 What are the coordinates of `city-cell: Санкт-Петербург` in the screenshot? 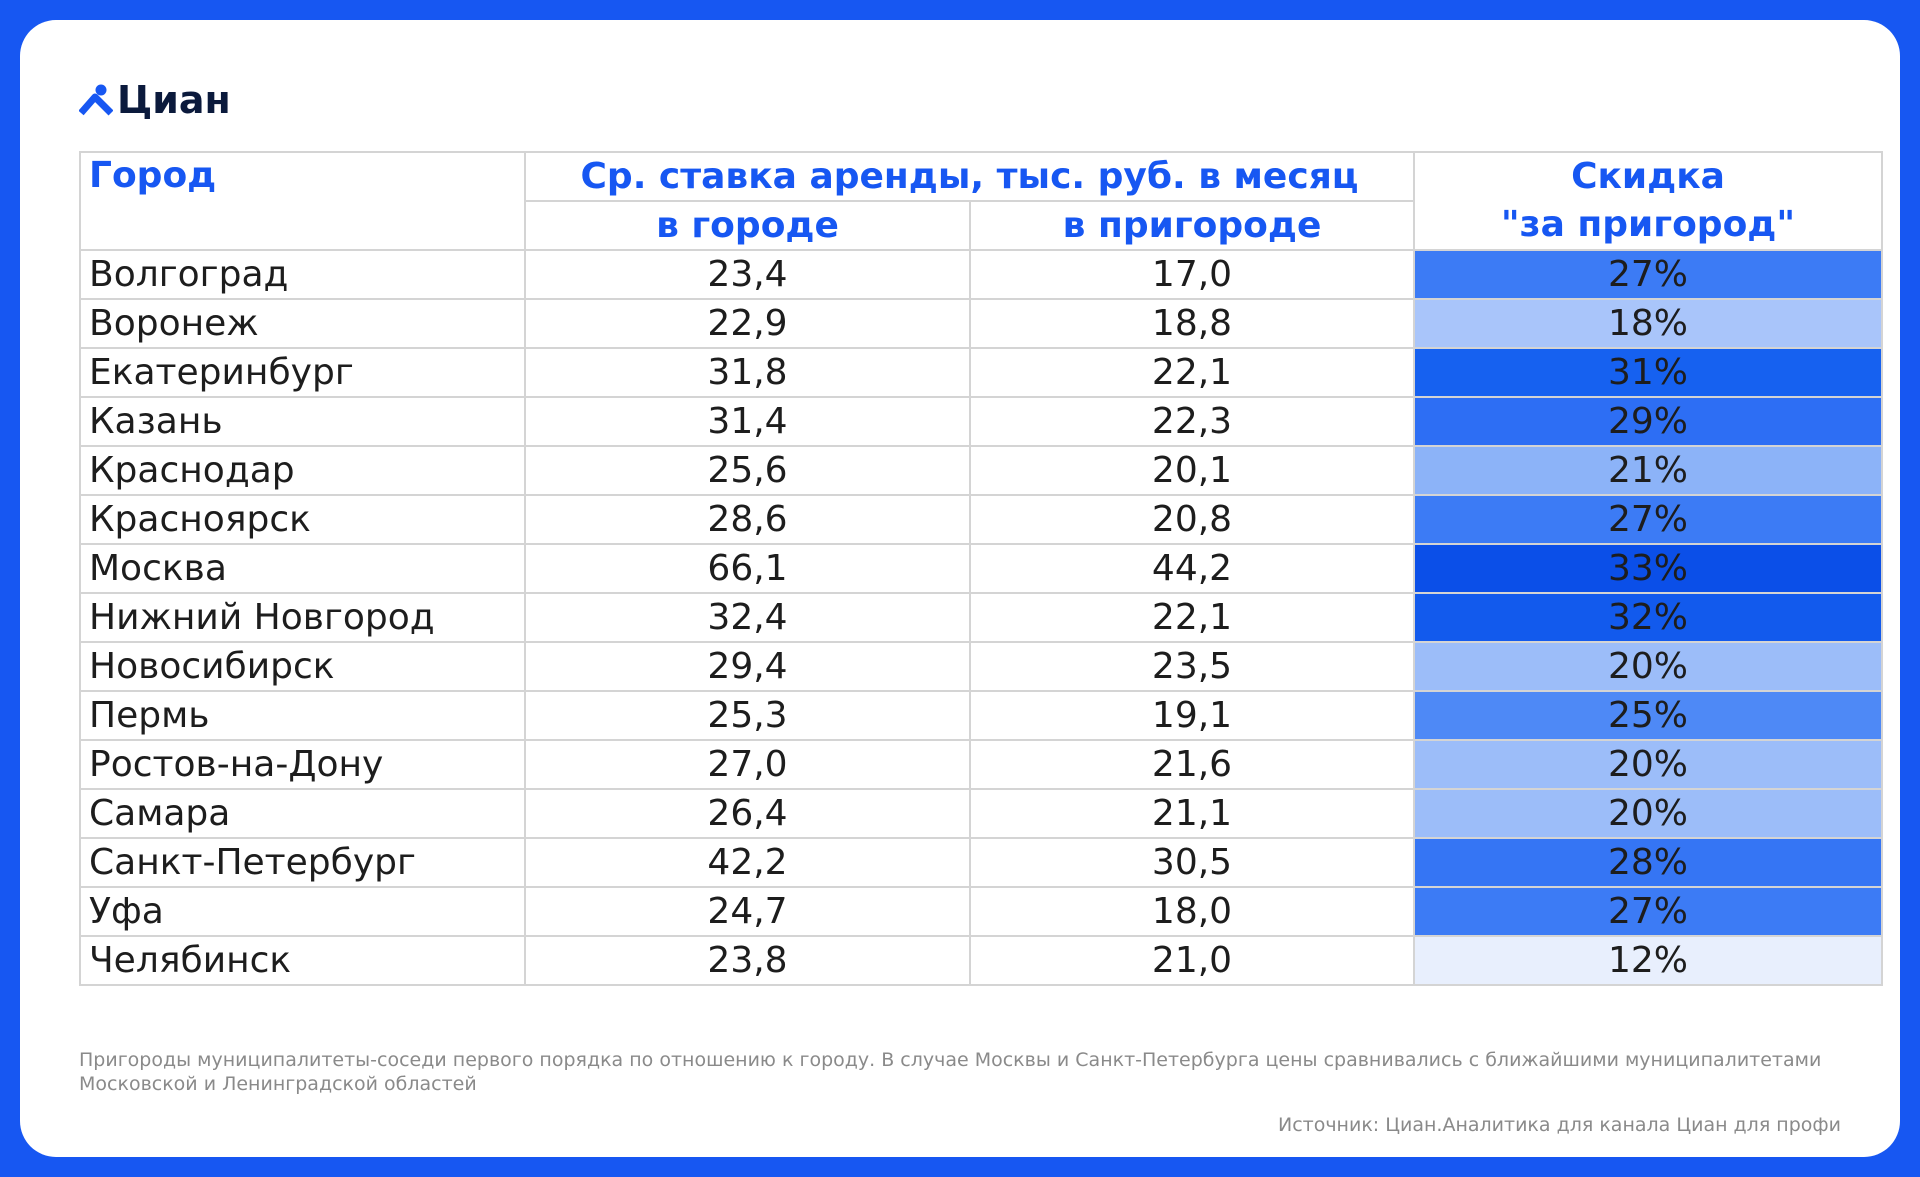 It's located at (302, 862).